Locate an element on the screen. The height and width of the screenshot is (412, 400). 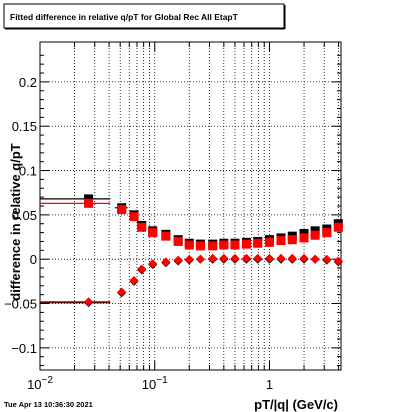
y-tick-label: −0.1 is located at coordinates (24, 348).